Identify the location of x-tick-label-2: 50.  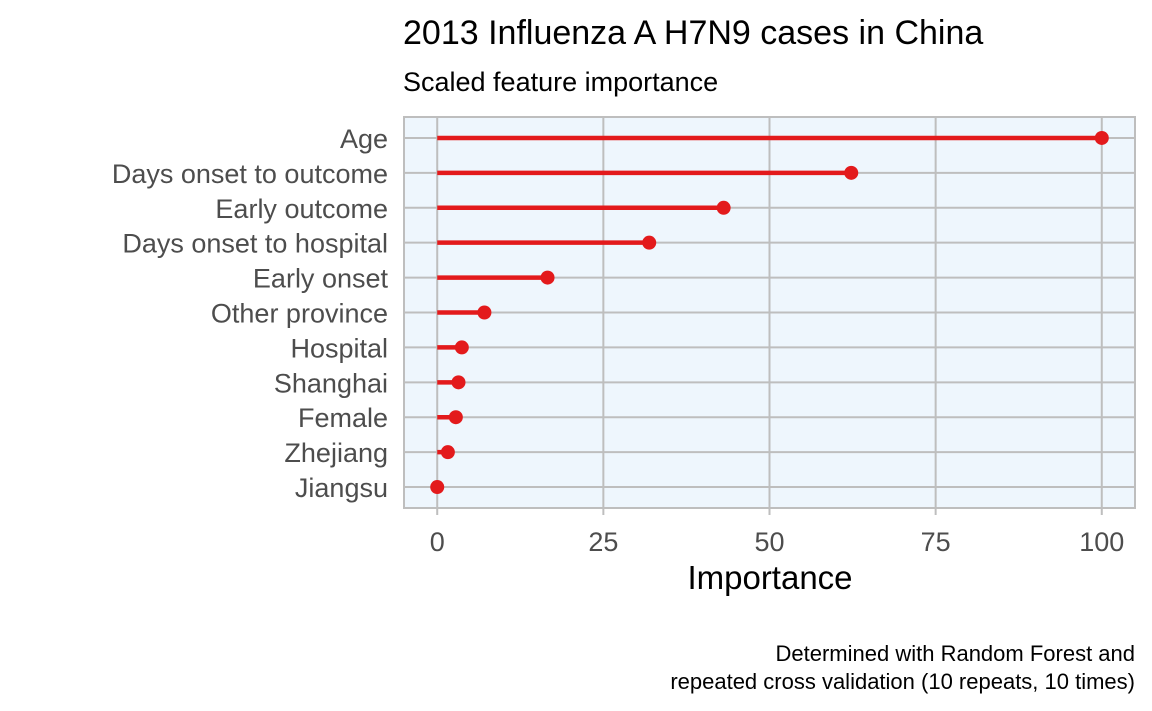
(769, 542).